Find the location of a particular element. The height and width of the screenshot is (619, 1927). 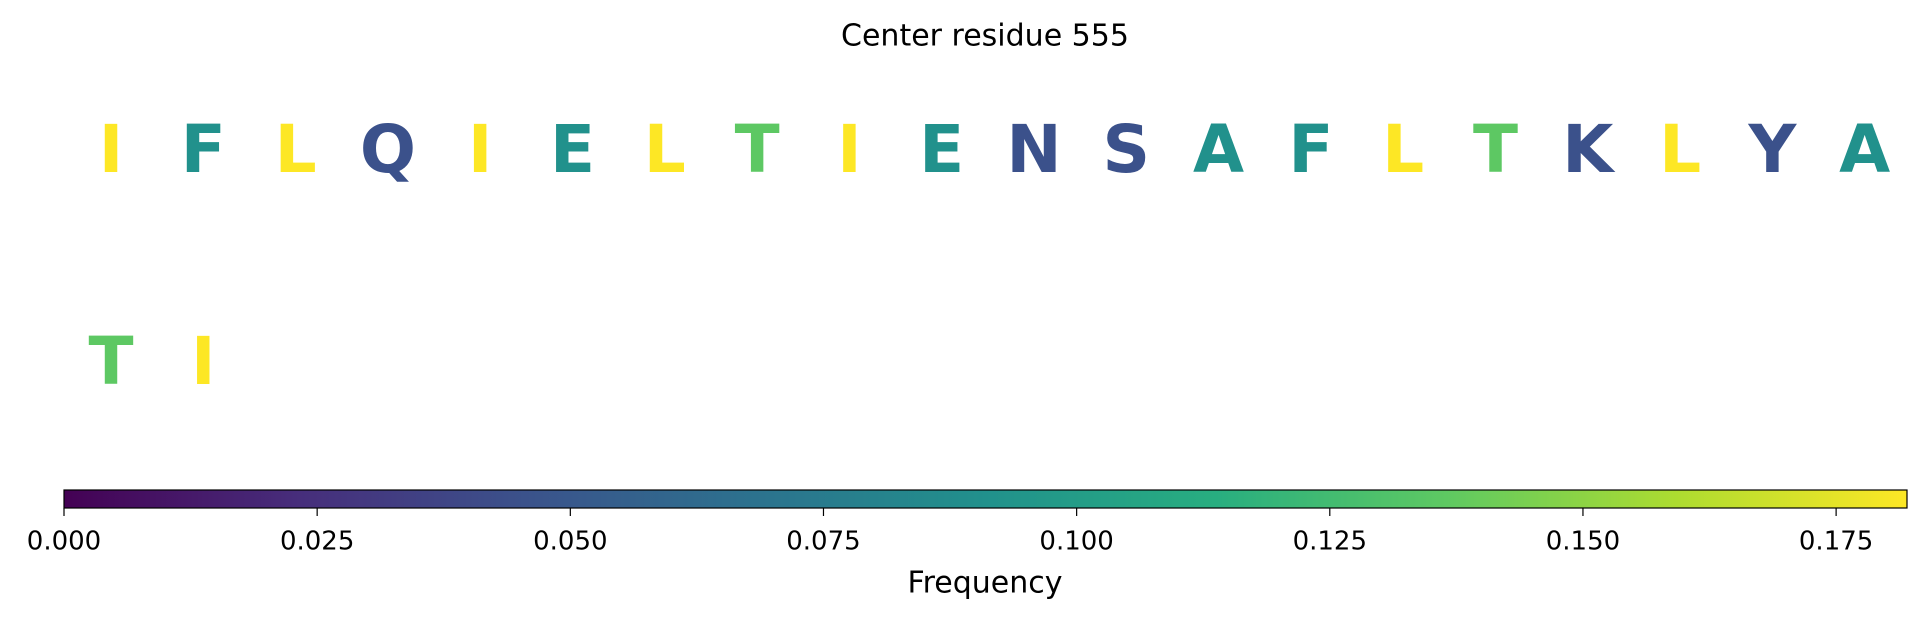

residue-letter: K is located at coordinates (1589, 149).